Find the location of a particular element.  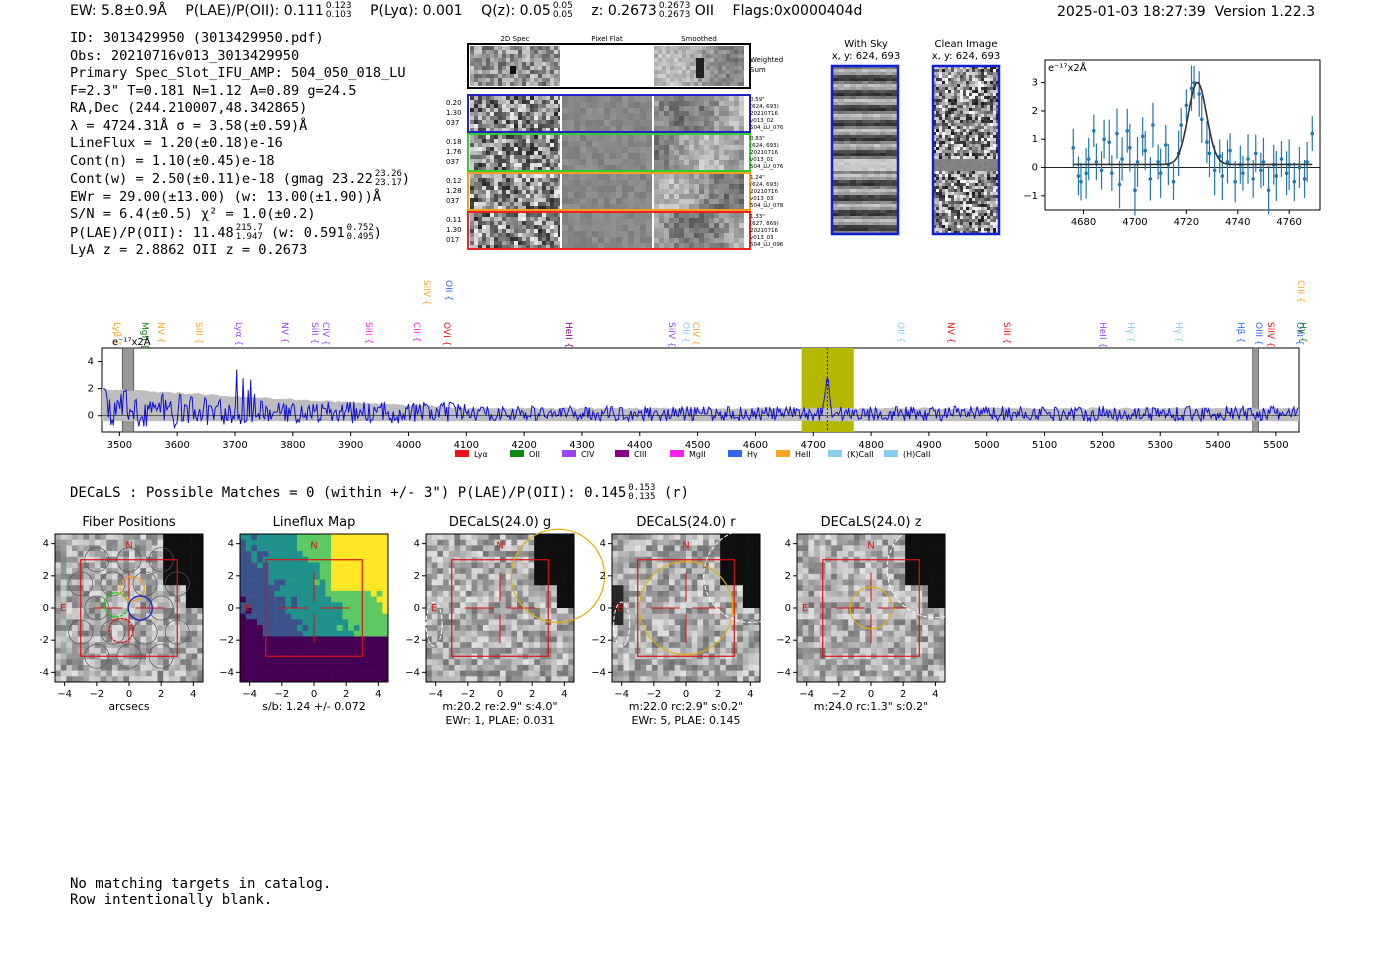

cutout-column-title: Pixel Flat is located at coordinates (607, 39).